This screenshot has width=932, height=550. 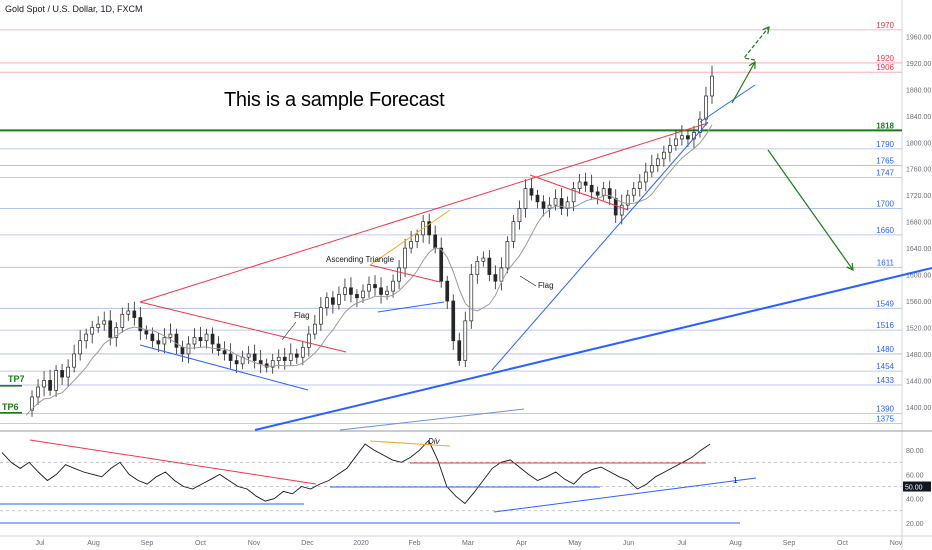 What do you see at coordinates (918, 170) in the screenshot?
I see `y-tick-label: 1760.00` at bounding box center [918, 170].